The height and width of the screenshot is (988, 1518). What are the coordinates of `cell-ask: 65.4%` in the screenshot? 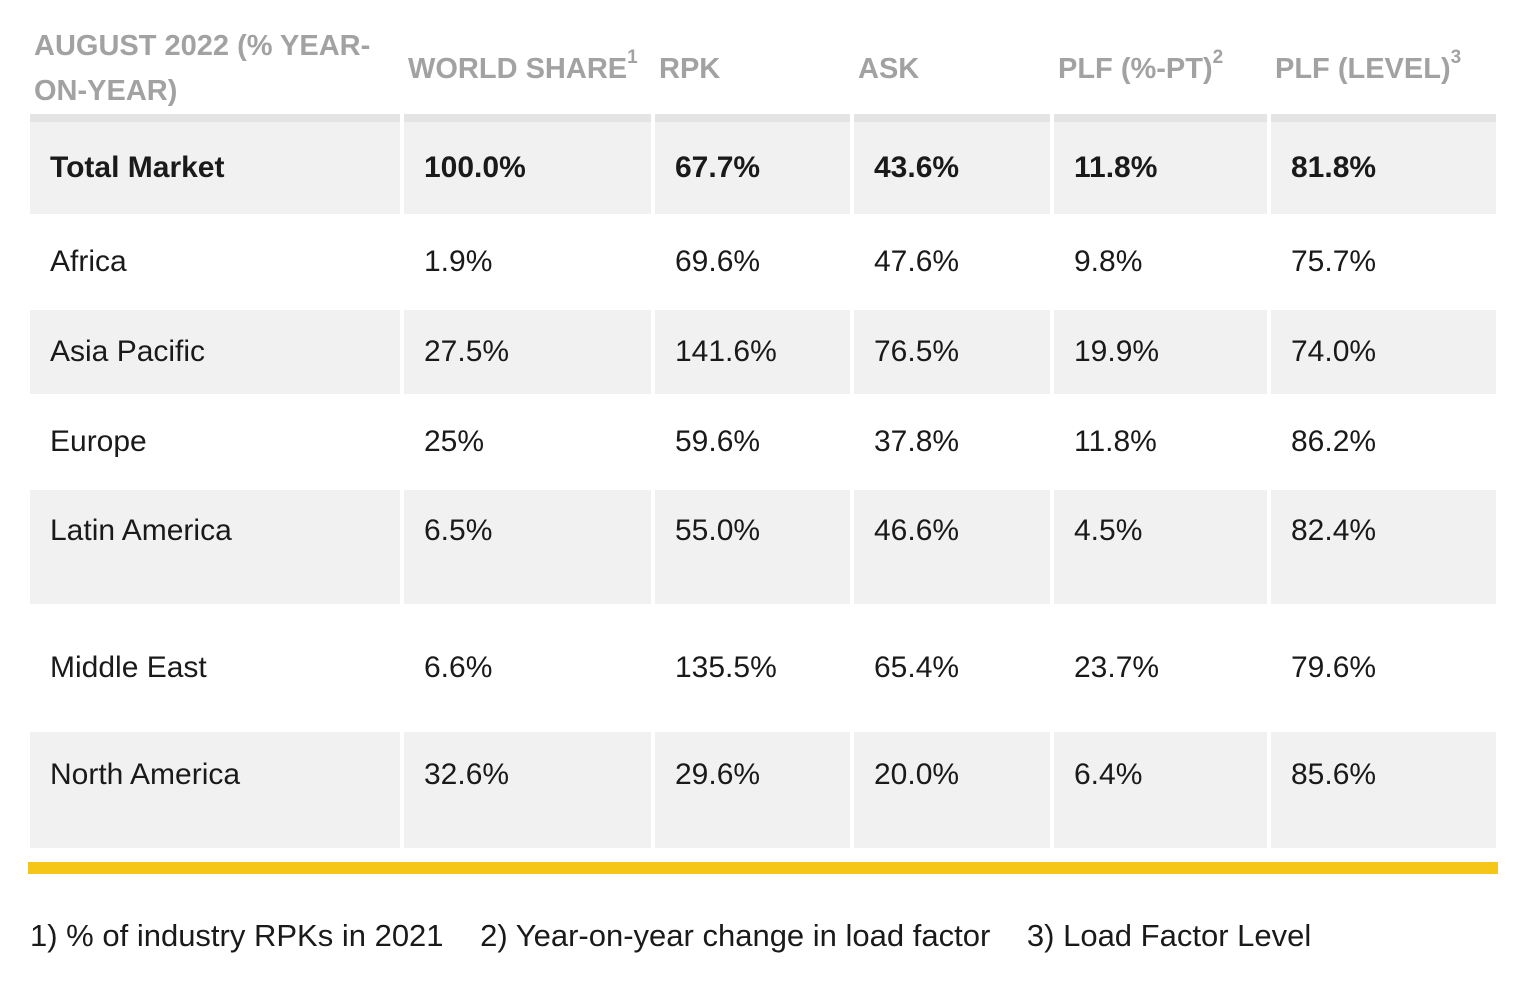 It's located at (917, 667).